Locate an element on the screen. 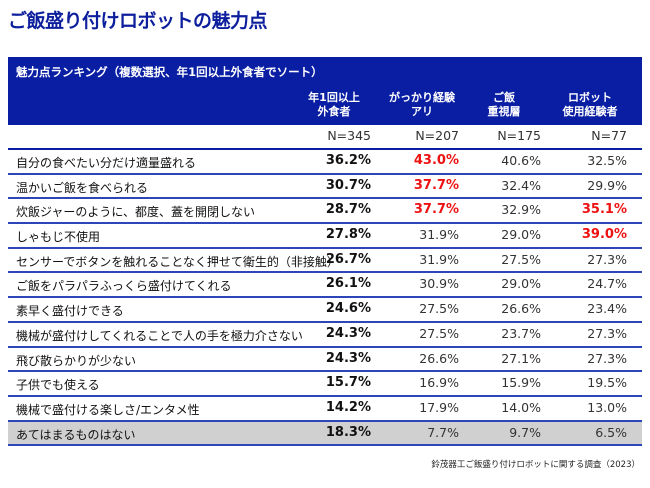 This screenshot has height=488, width=650. cell-value: 16.9% is located at coordinates (439, 383).